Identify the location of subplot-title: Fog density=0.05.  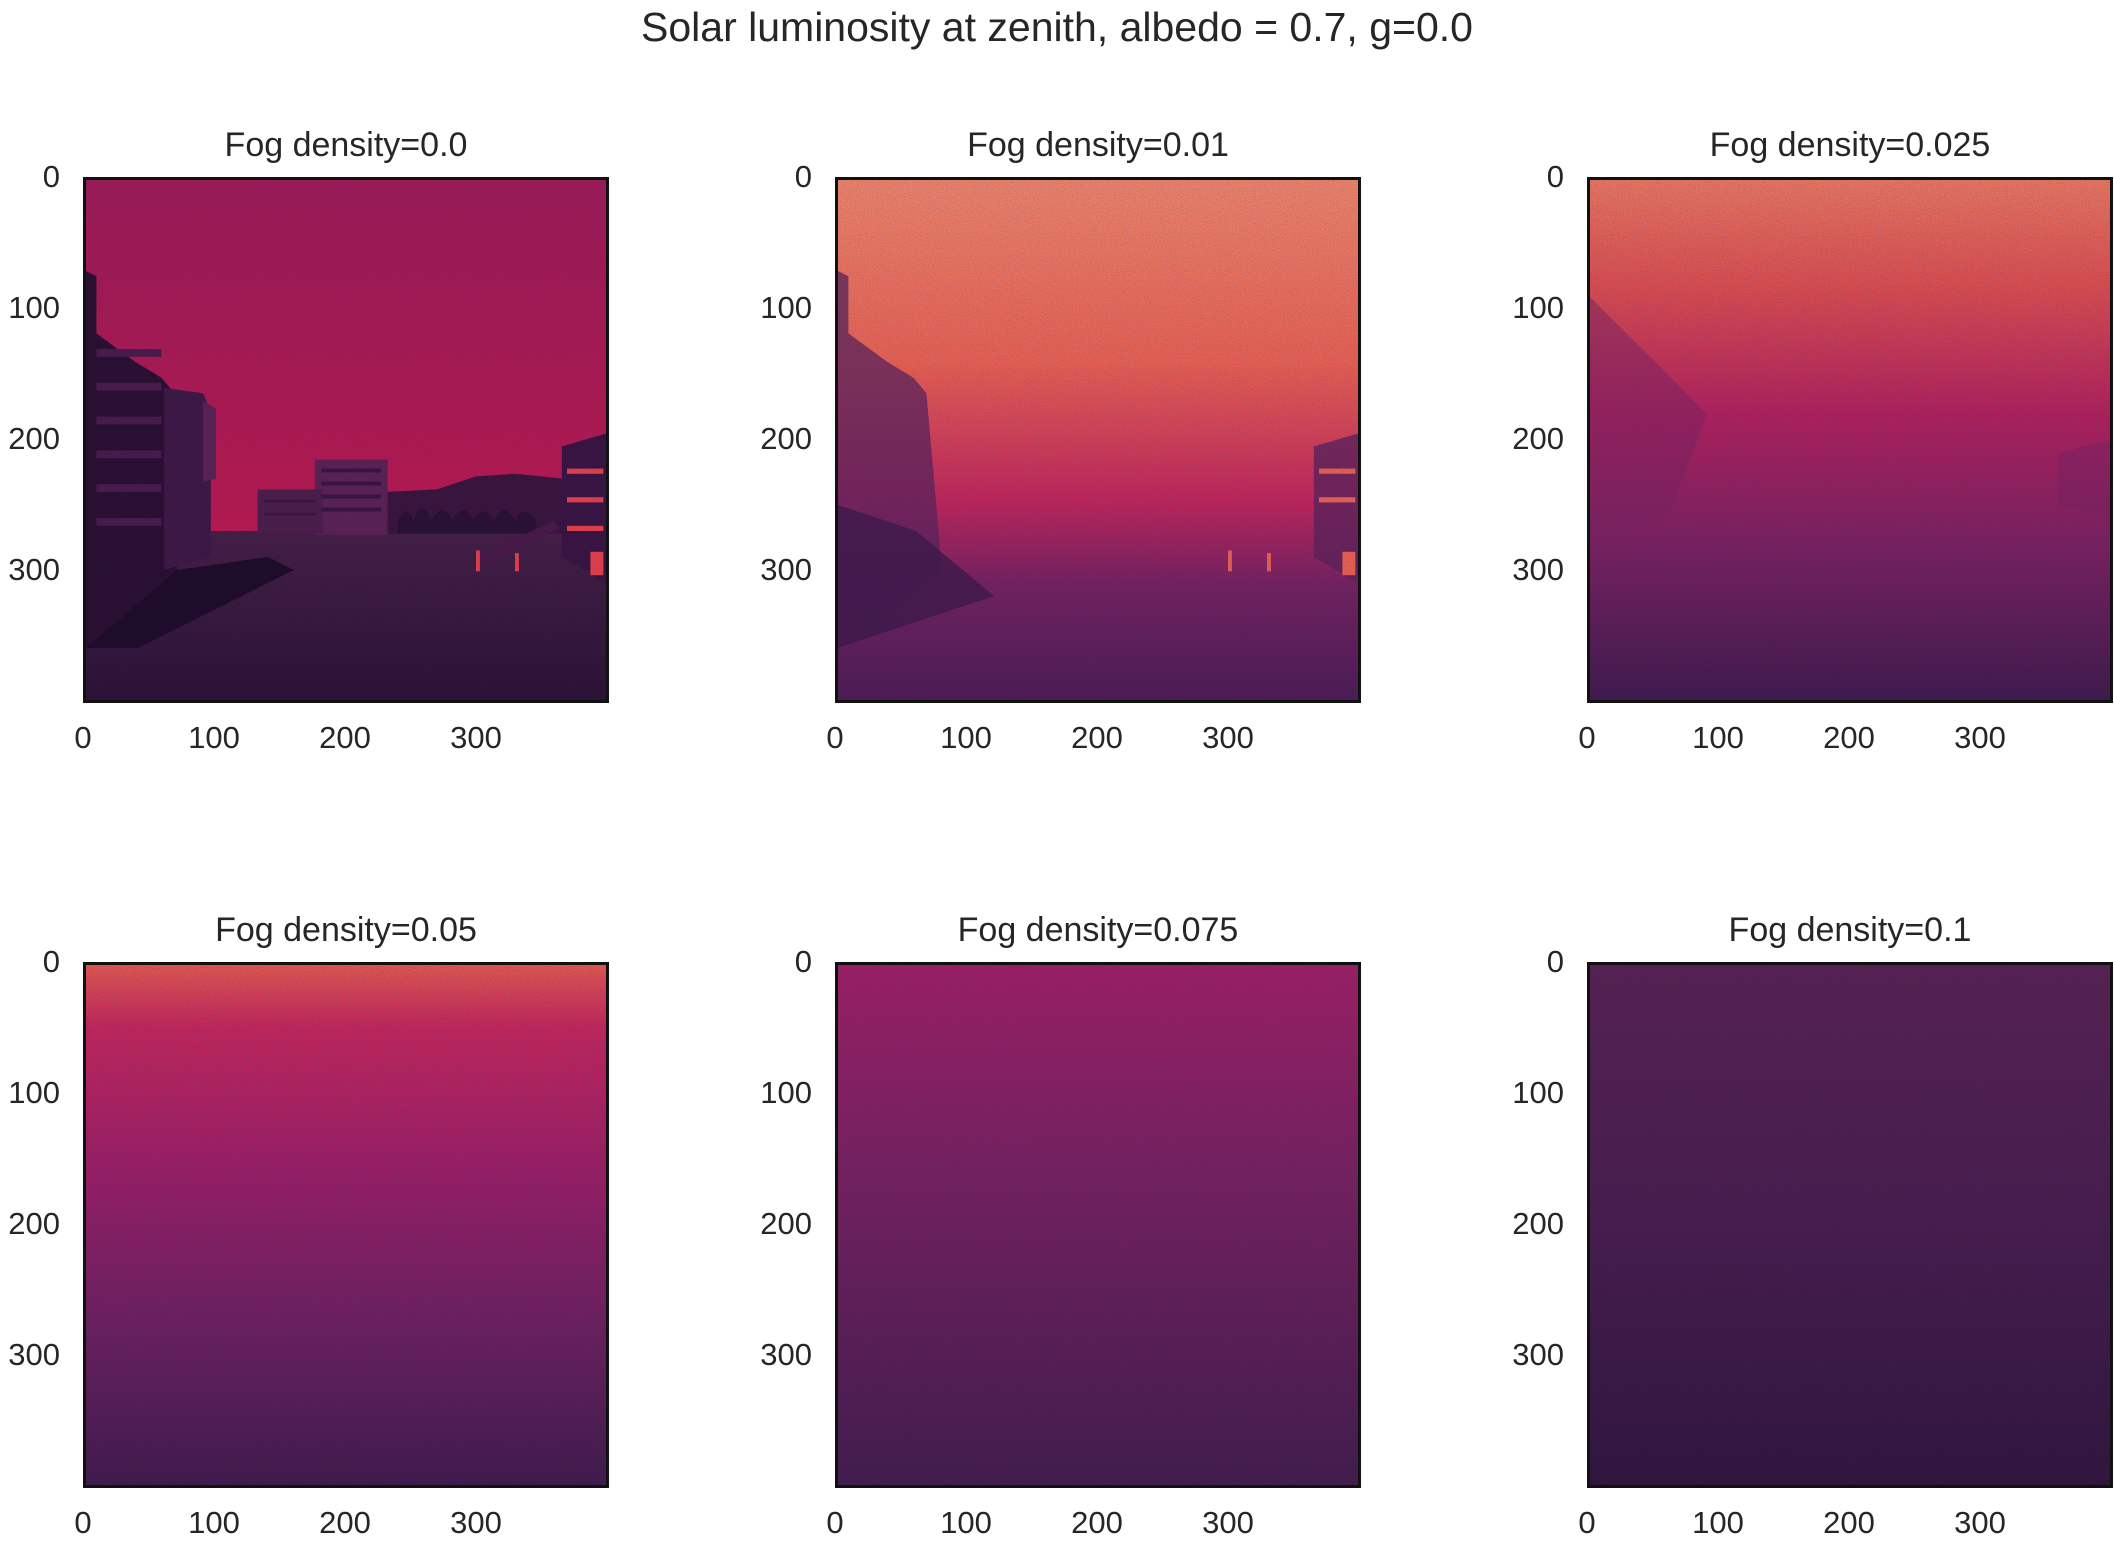
(346, 930).